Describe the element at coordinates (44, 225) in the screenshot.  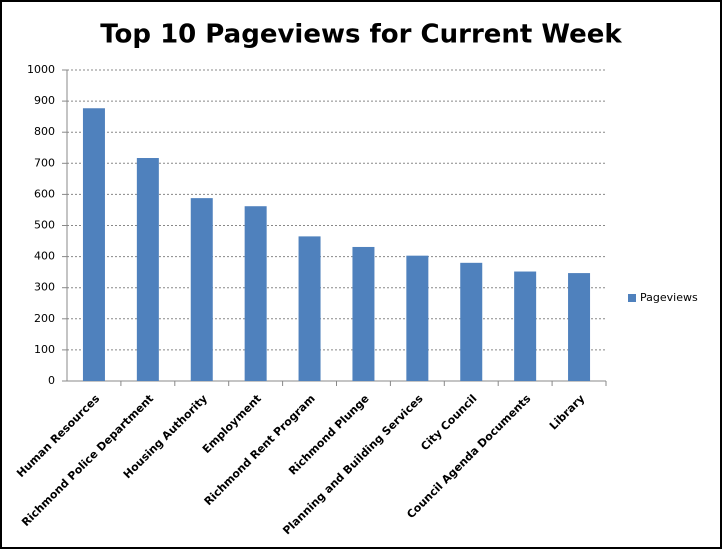
I see `y-tick-label: 500` at that location.